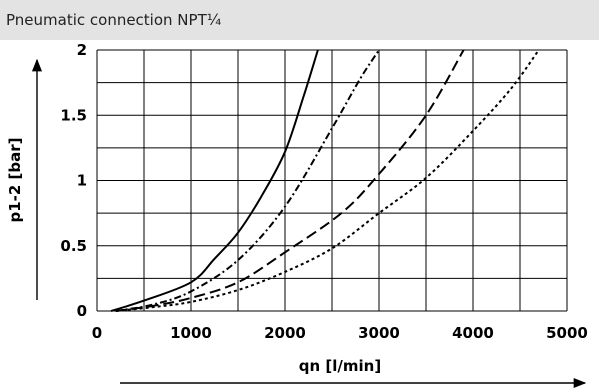 The height and width of the screenshot is (389, 599). Describe the element at coordinates (567, 333) in the screenshot. I see `x-tick-label: 5000` at that location.